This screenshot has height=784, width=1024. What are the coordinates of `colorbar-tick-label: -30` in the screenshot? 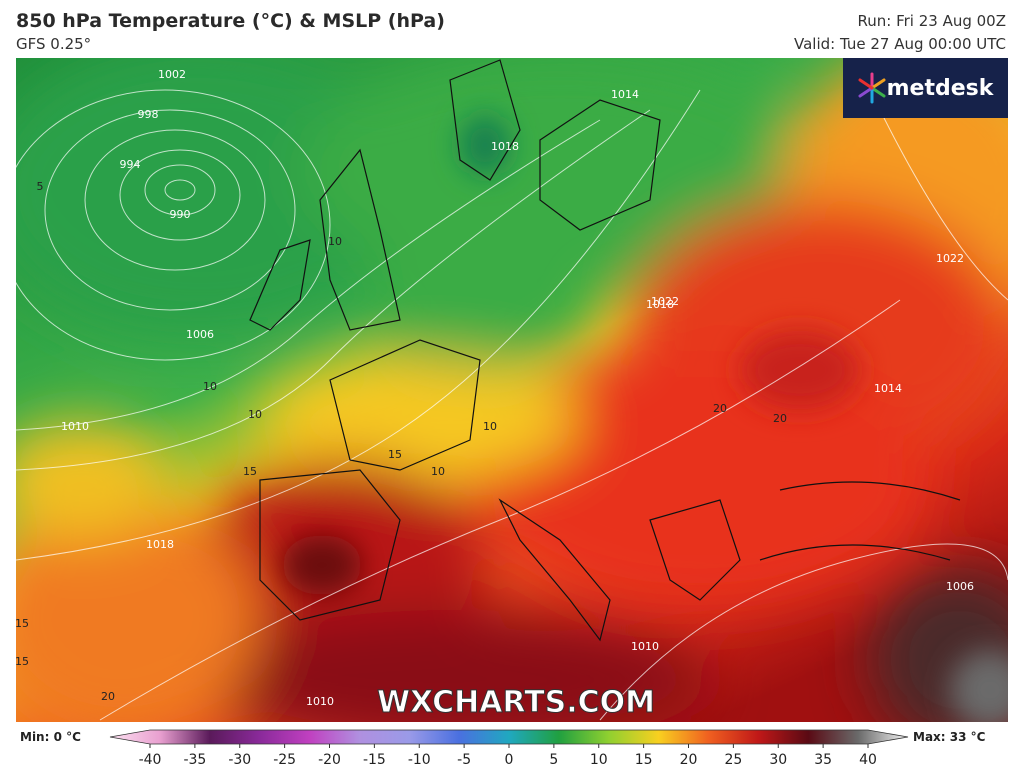 It's located at (239, 760).